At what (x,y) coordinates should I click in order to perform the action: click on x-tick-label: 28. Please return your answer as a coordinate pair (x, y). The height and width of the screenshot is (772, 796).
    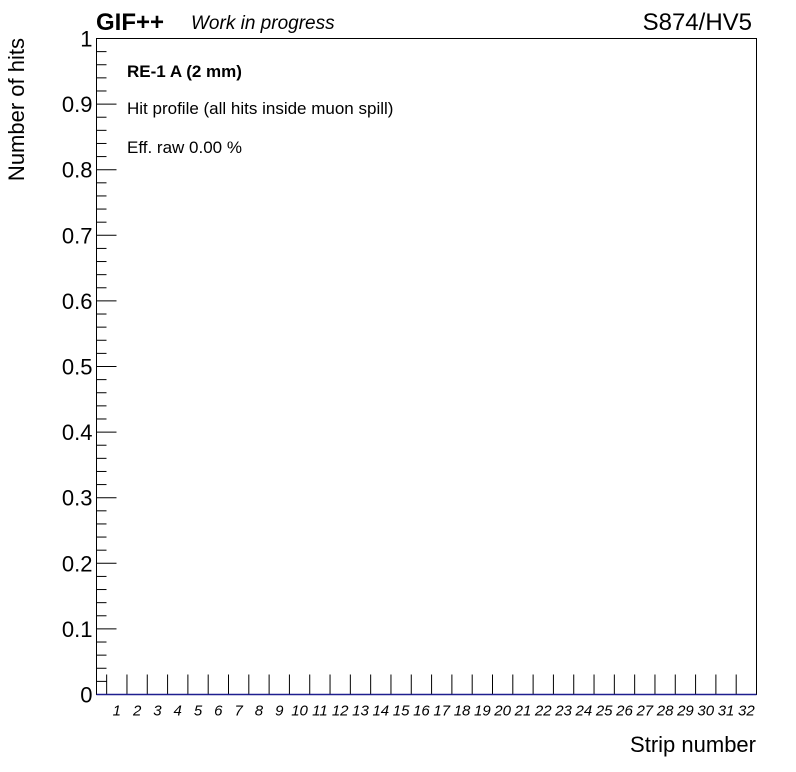
    Looking at the image, I should click on (665, 711).